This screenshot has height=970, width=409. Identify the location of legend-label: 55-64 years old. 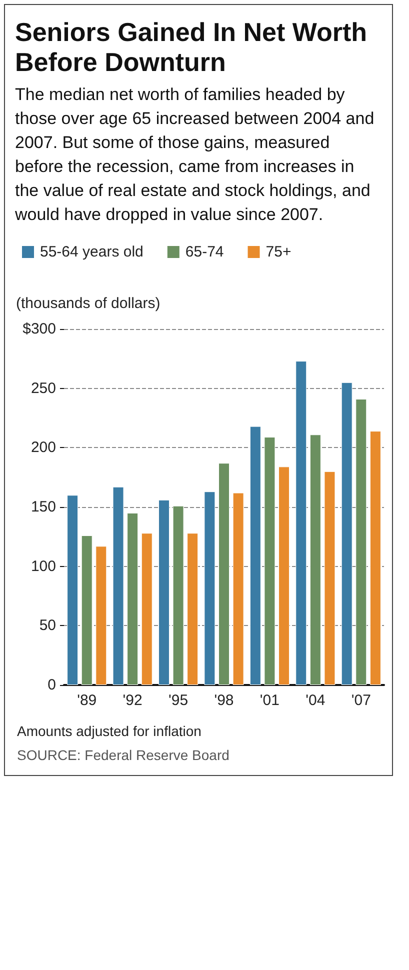
(92, 252).